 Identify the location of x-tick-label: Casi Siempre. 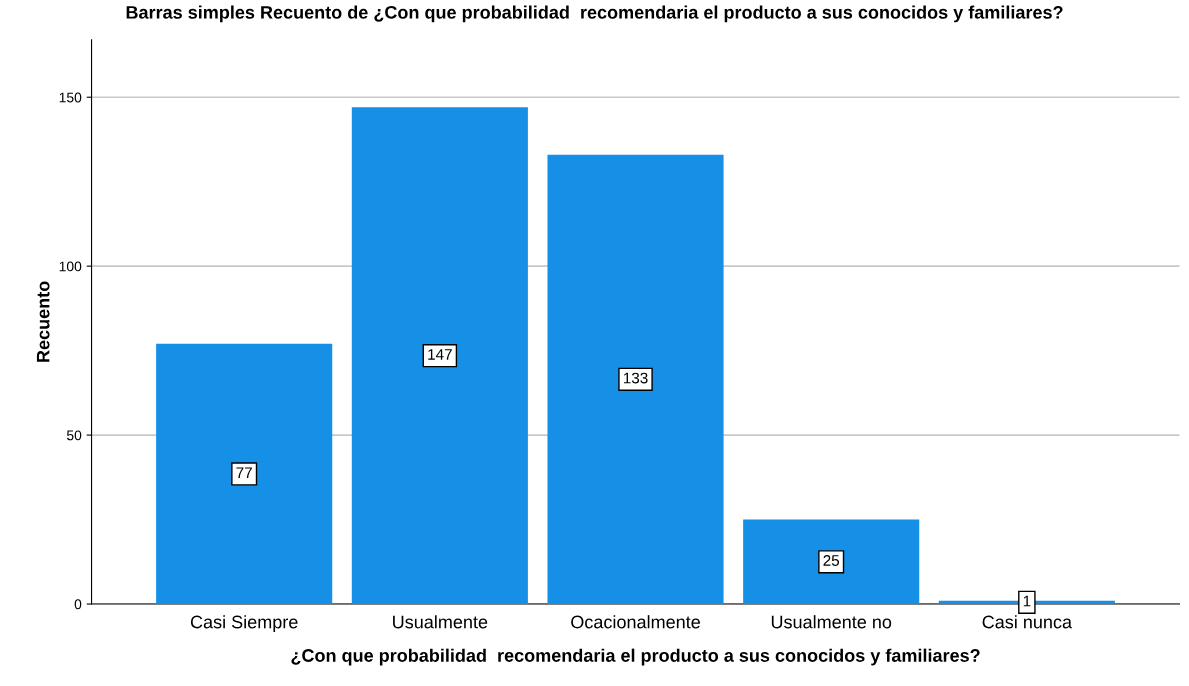
(244, 623).